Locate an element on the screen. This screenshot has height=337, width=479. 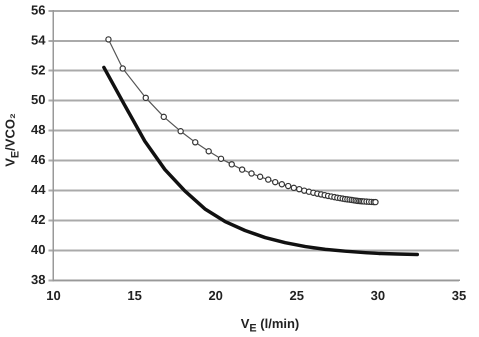
y-tick-label: 40 is located at coordinates (38, 250).